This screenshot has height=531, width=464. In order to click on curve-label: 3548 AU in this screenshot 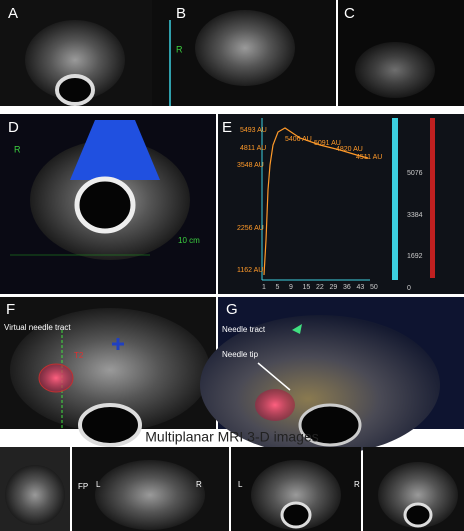, I will do `click(250, 165)`.